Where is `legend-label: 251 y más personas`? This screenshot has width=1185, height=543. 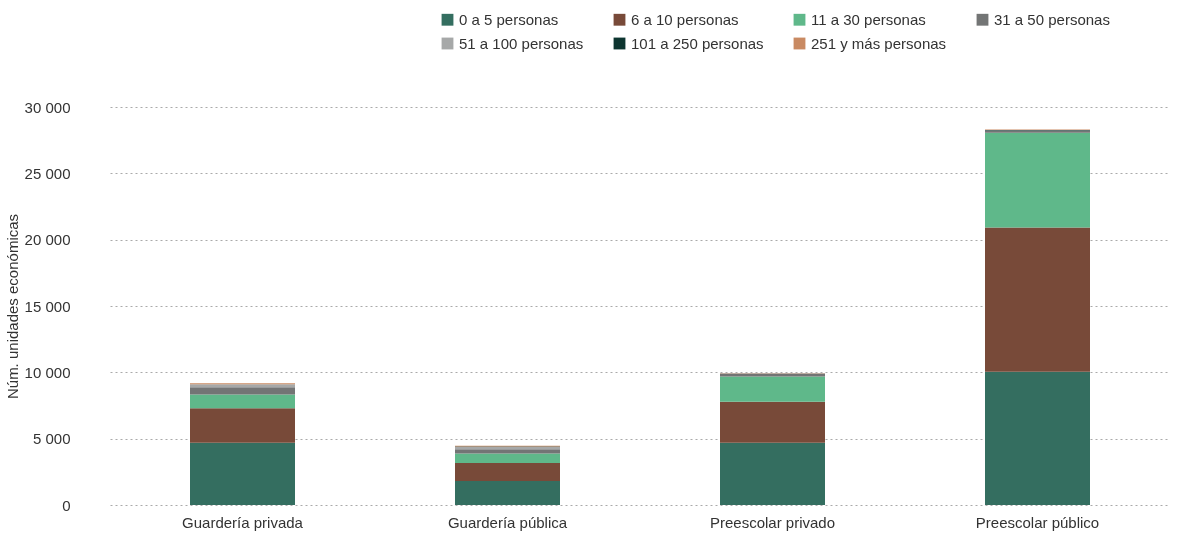
legend-label: 251 y más personas is located at coordinates (879, 43).